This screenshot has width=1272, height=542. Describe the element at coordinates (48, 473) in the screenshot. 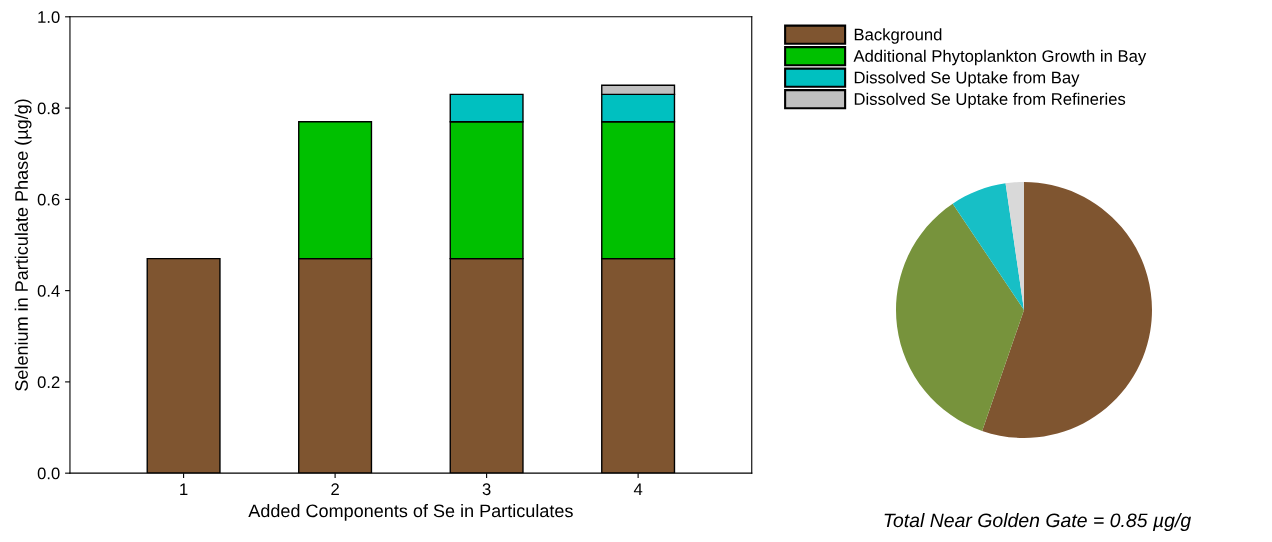

I see `y-tick-label: 0.0` at that location.